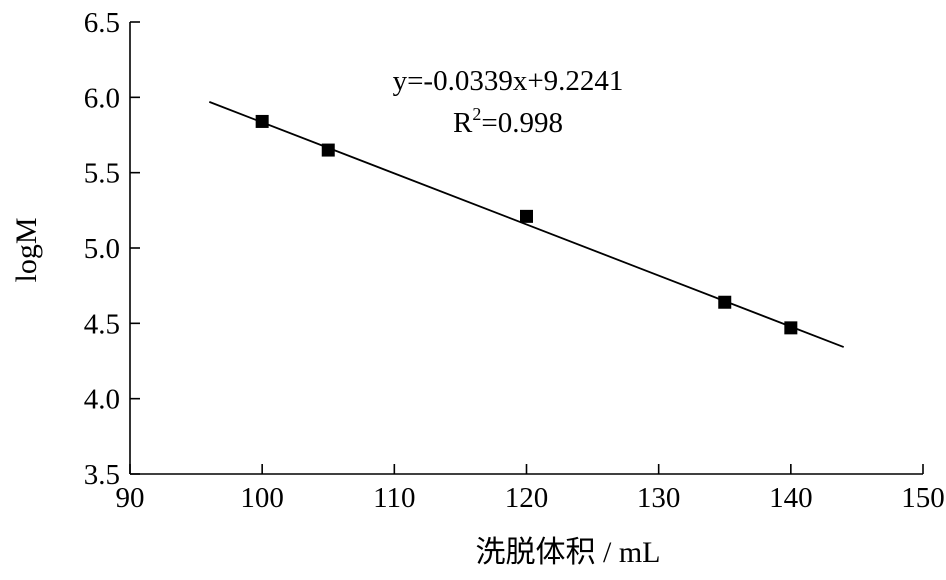 The width and height of the screenshot is (946, 580). What do you see at coordinates (394, 498) in the screenshot?
I see `x-tick-label: 110` at bounding box center [394, 498].